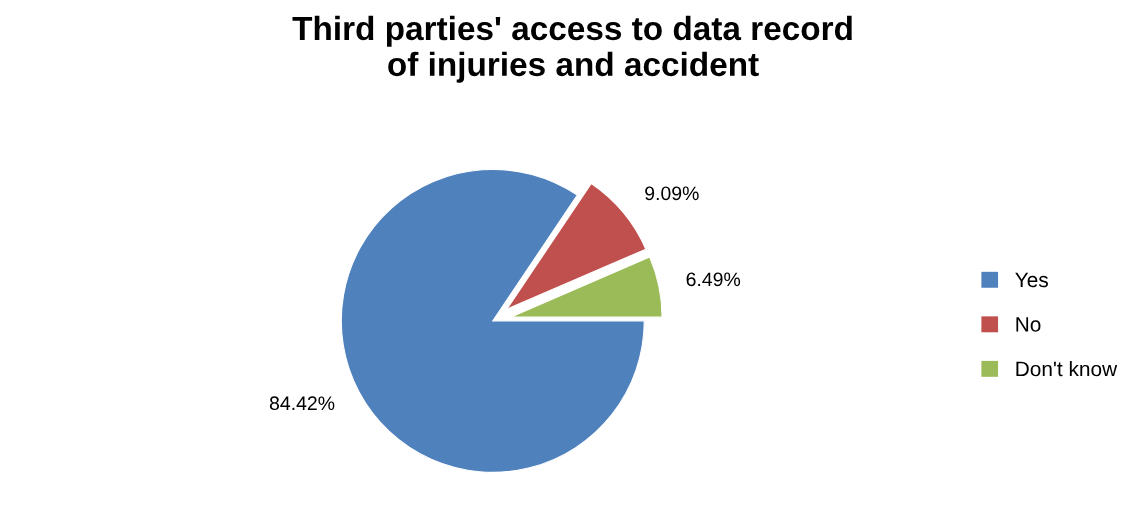 The image size is (1146, 526). Describe the element at coordinates (302, 403) in the screenshot. I see `data-label: 84.42%` at that location.